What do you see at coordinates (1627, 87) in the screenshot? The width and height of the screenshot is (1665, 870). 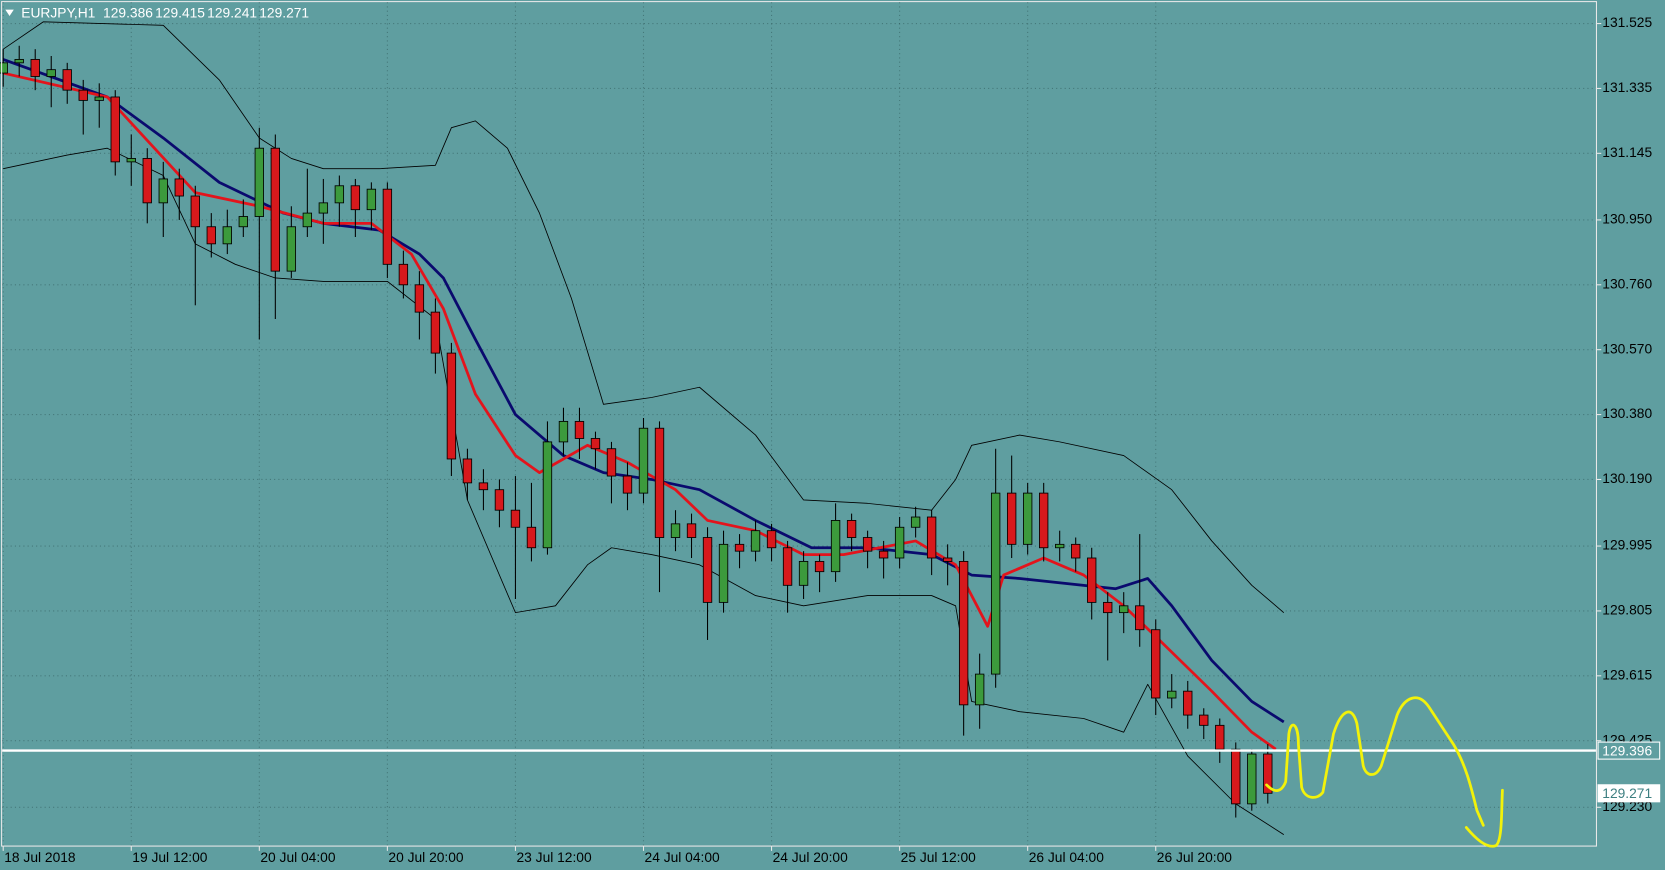 I see `y-tick-label: 131.335` at bounding box center [1627, 87].